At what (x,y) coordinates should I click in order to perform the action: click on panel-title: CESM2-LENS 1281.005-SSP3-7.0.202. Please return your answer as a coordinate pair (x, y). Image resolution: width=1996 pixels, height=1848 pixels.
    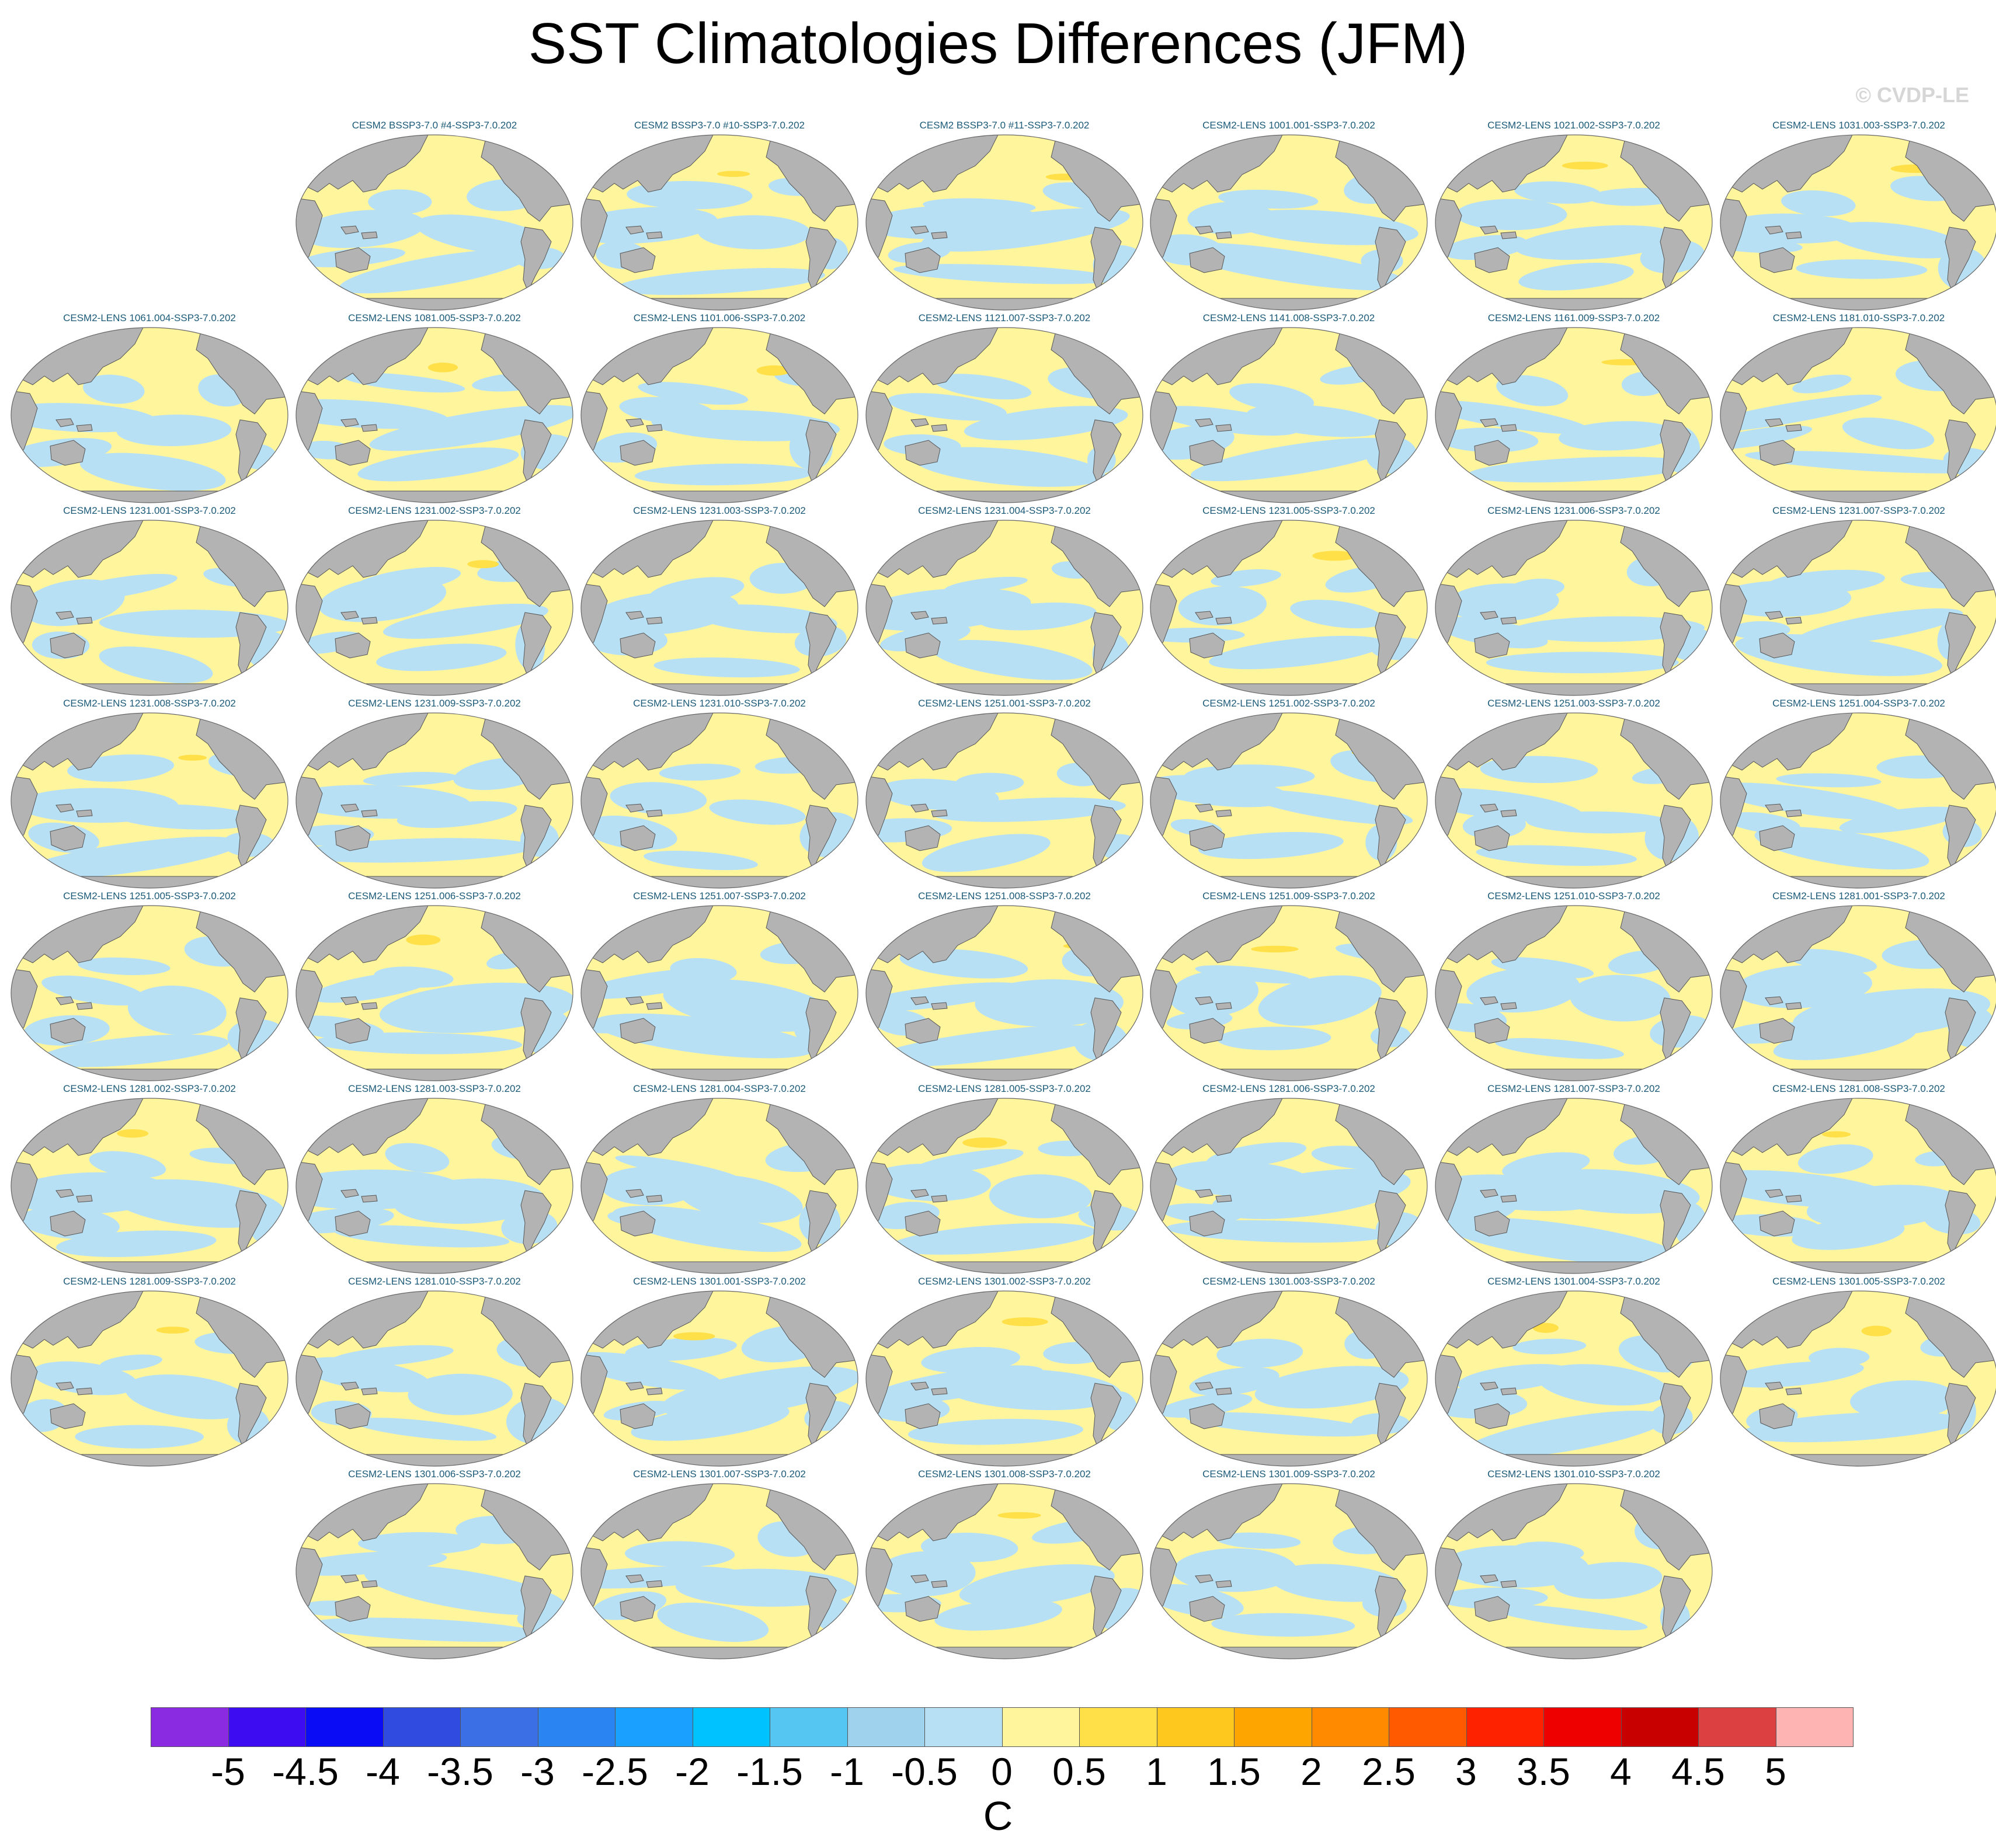
    Looking at the image, I should click on (1004, 1088).